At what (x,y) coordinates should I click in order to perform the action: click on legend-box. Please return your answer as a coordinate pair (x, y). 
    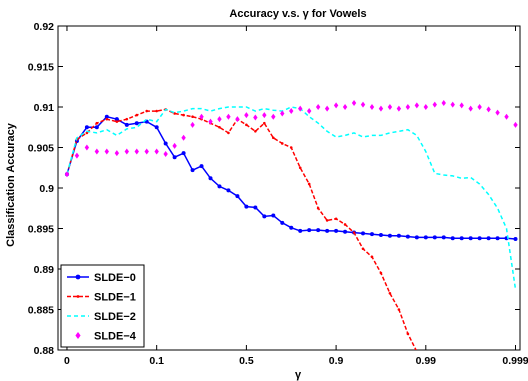
    Looking at the image, I should click on (102, 306).